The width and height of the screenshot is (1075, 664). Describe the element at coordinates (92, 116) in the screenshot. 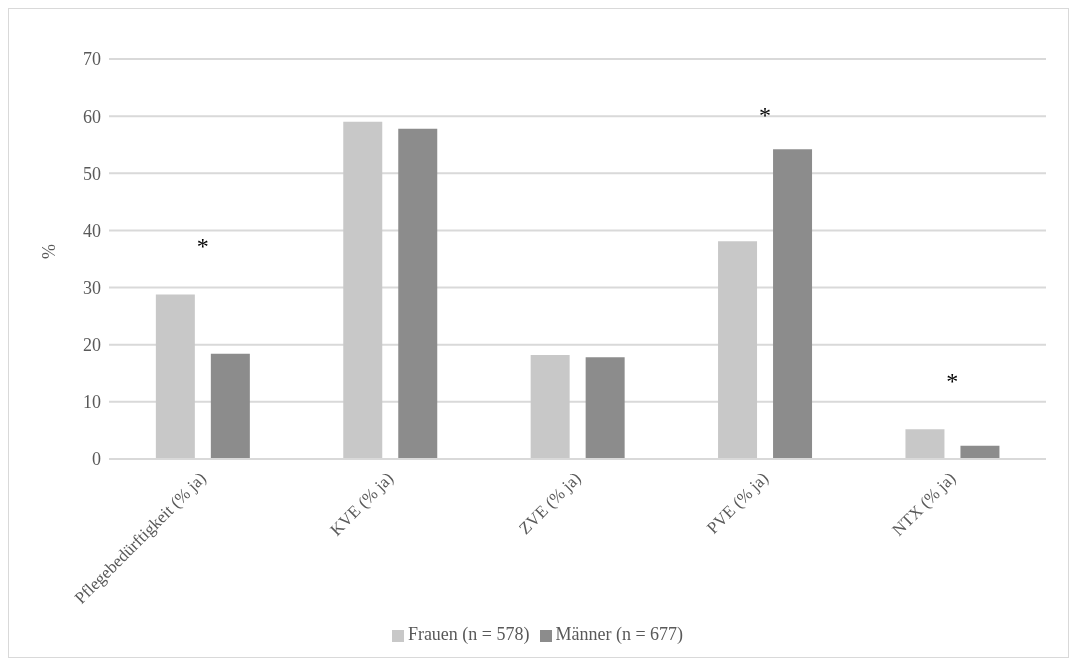

I see `y-tick-label: 60` at that location.